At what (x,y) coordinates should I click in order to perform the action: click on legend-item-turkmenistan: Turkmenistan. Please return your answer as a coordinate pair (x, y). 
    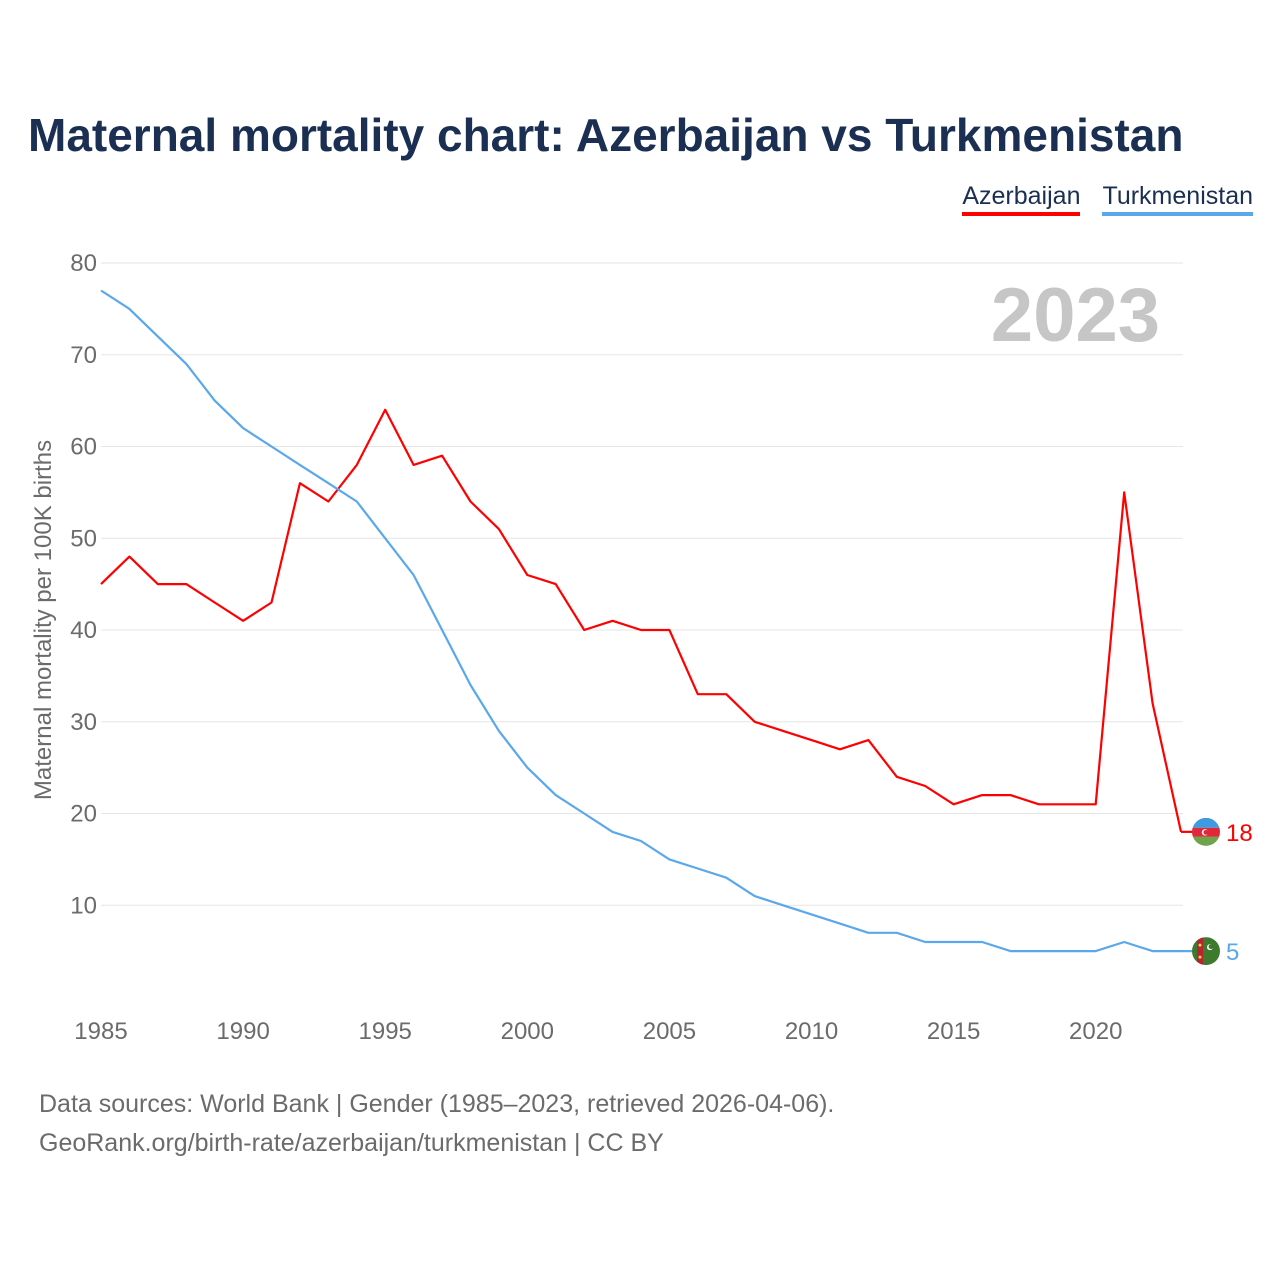
    Looking at the image, I should click on (1177, 199).